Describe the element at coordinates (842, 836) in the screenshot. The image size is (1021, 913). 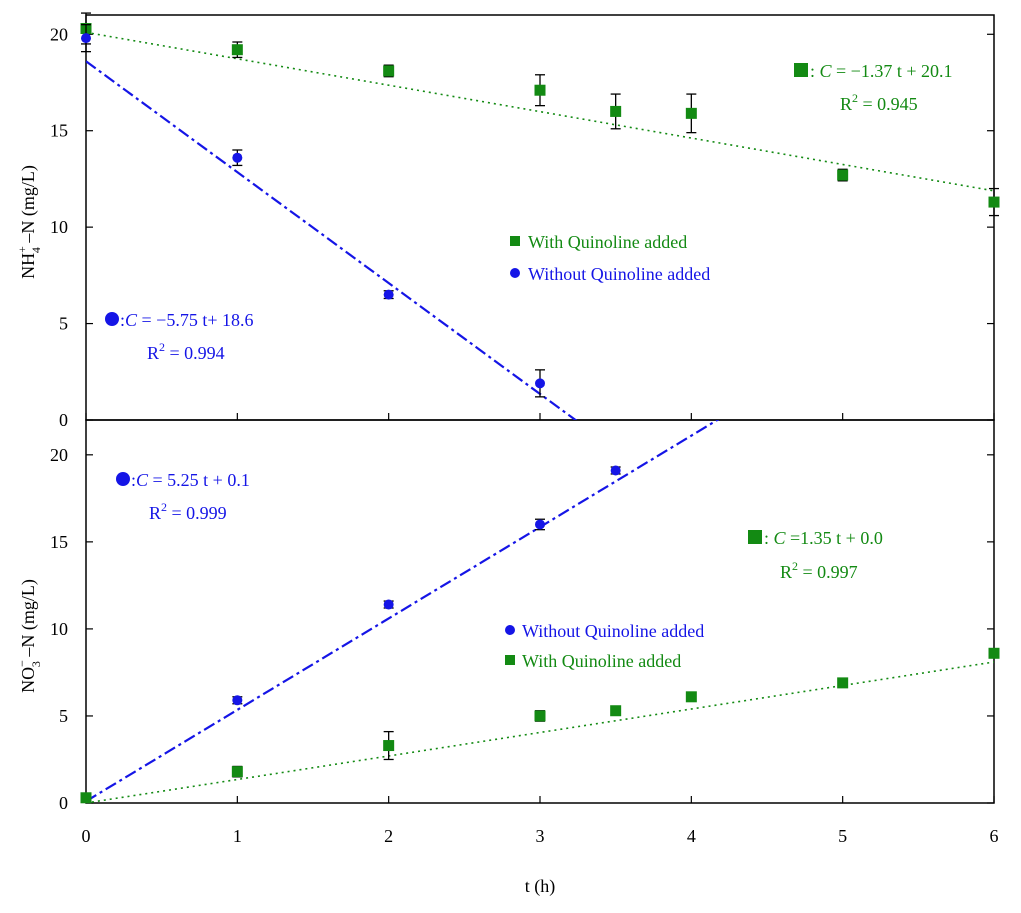
I see `x-tick-label: 5` at that location.